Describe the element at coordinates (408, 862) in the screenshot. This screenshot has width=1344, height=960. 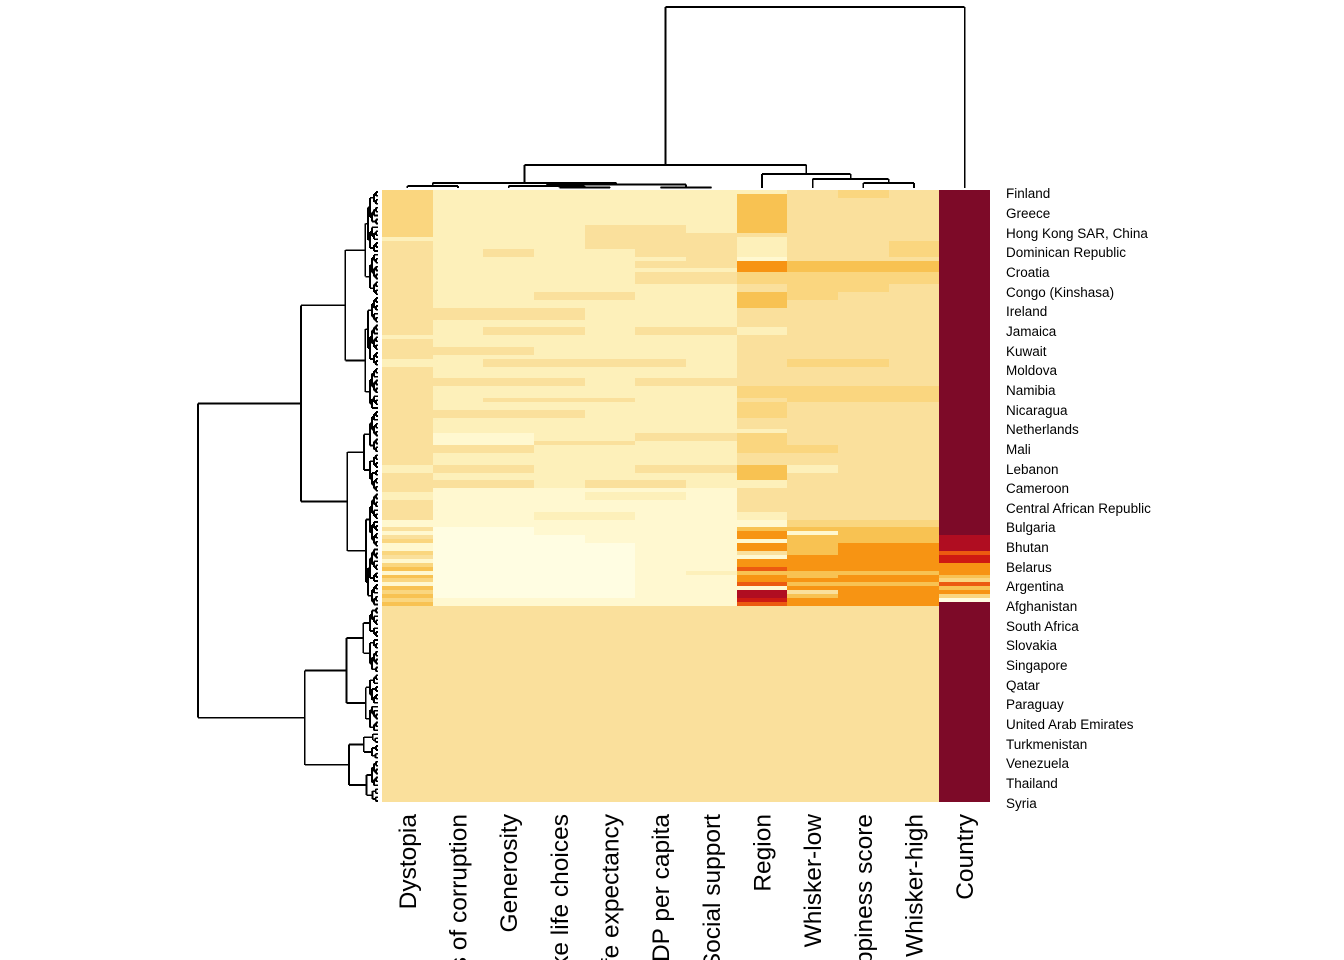
I see `column-label: Dystopia` at that location.